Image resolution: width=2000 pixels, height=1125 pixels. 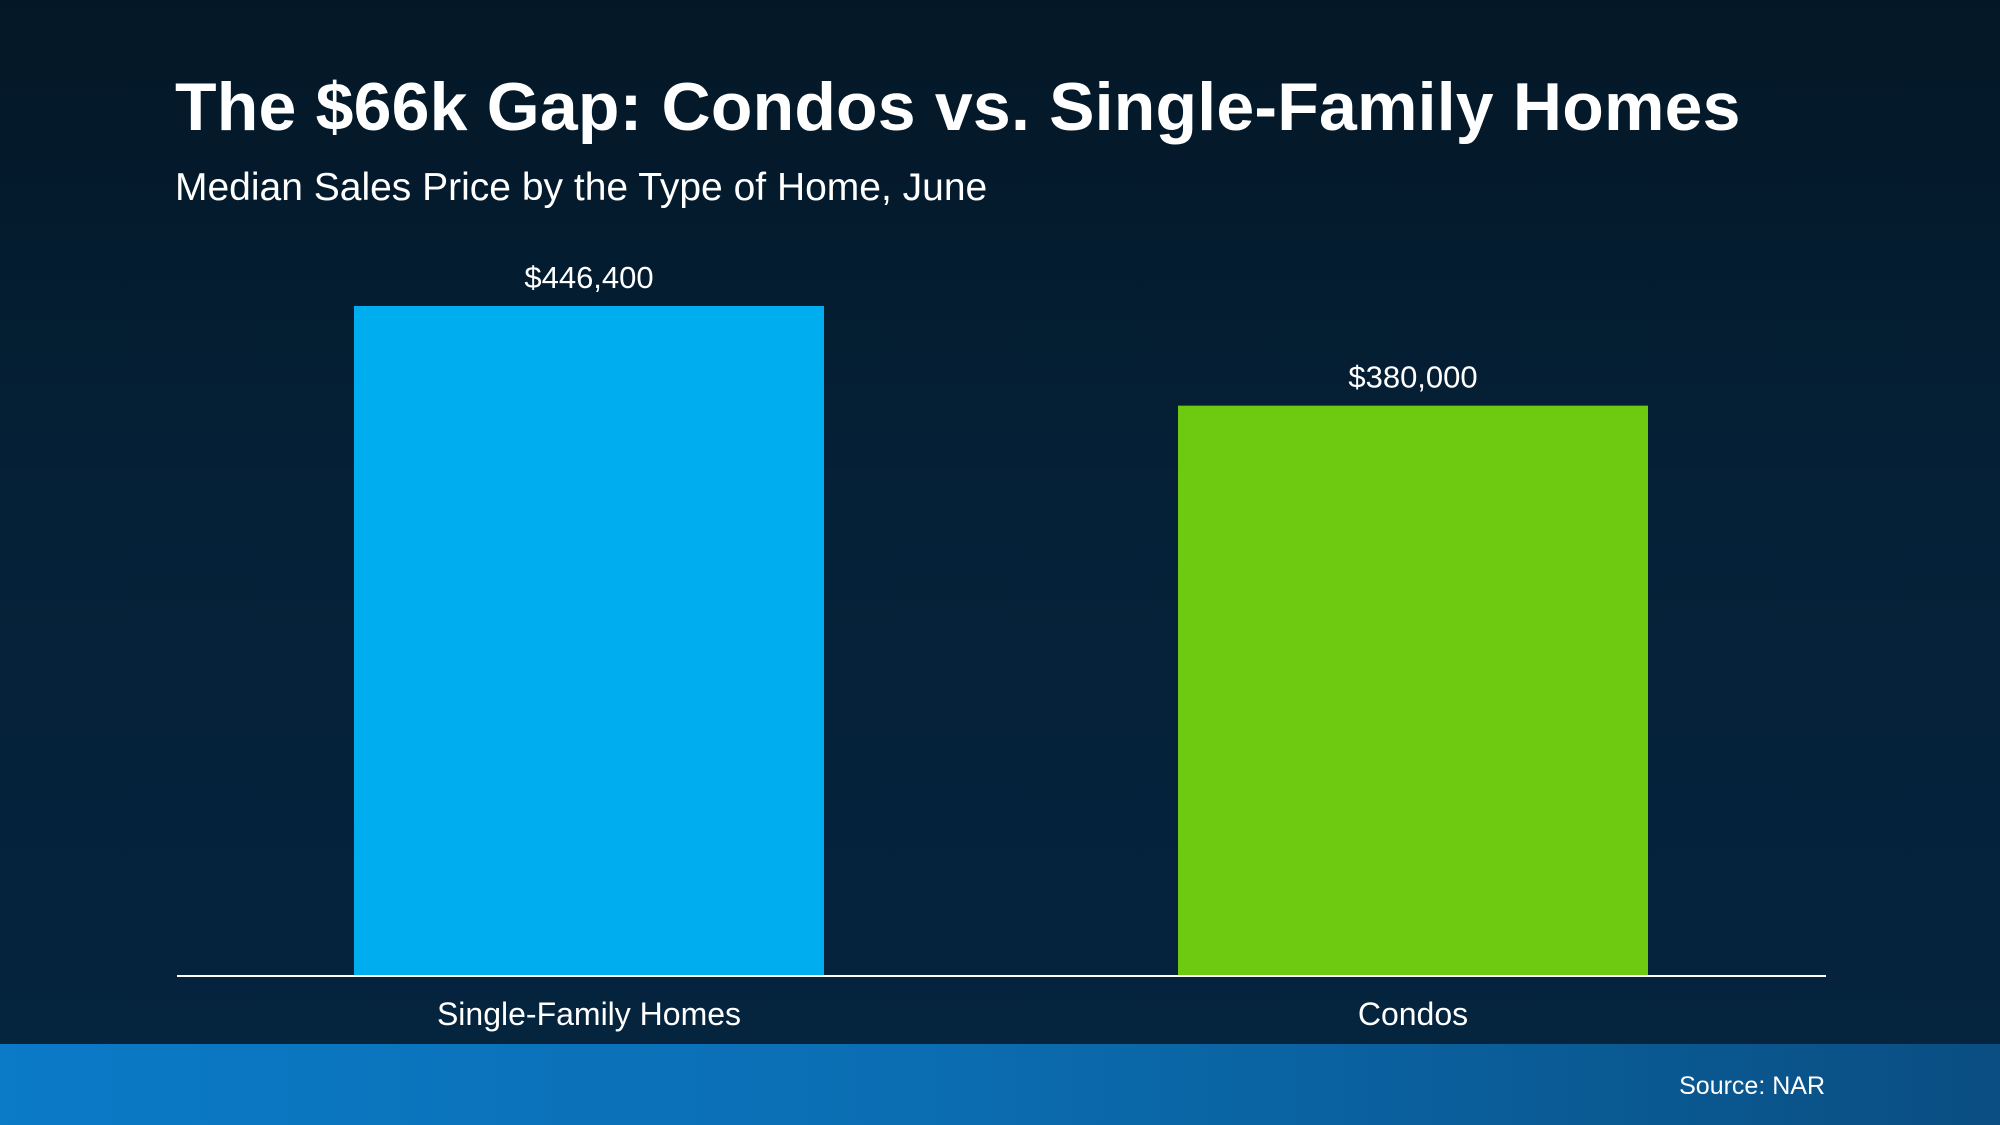 I want to click on bar-condos, so click(x=1413, y=690).